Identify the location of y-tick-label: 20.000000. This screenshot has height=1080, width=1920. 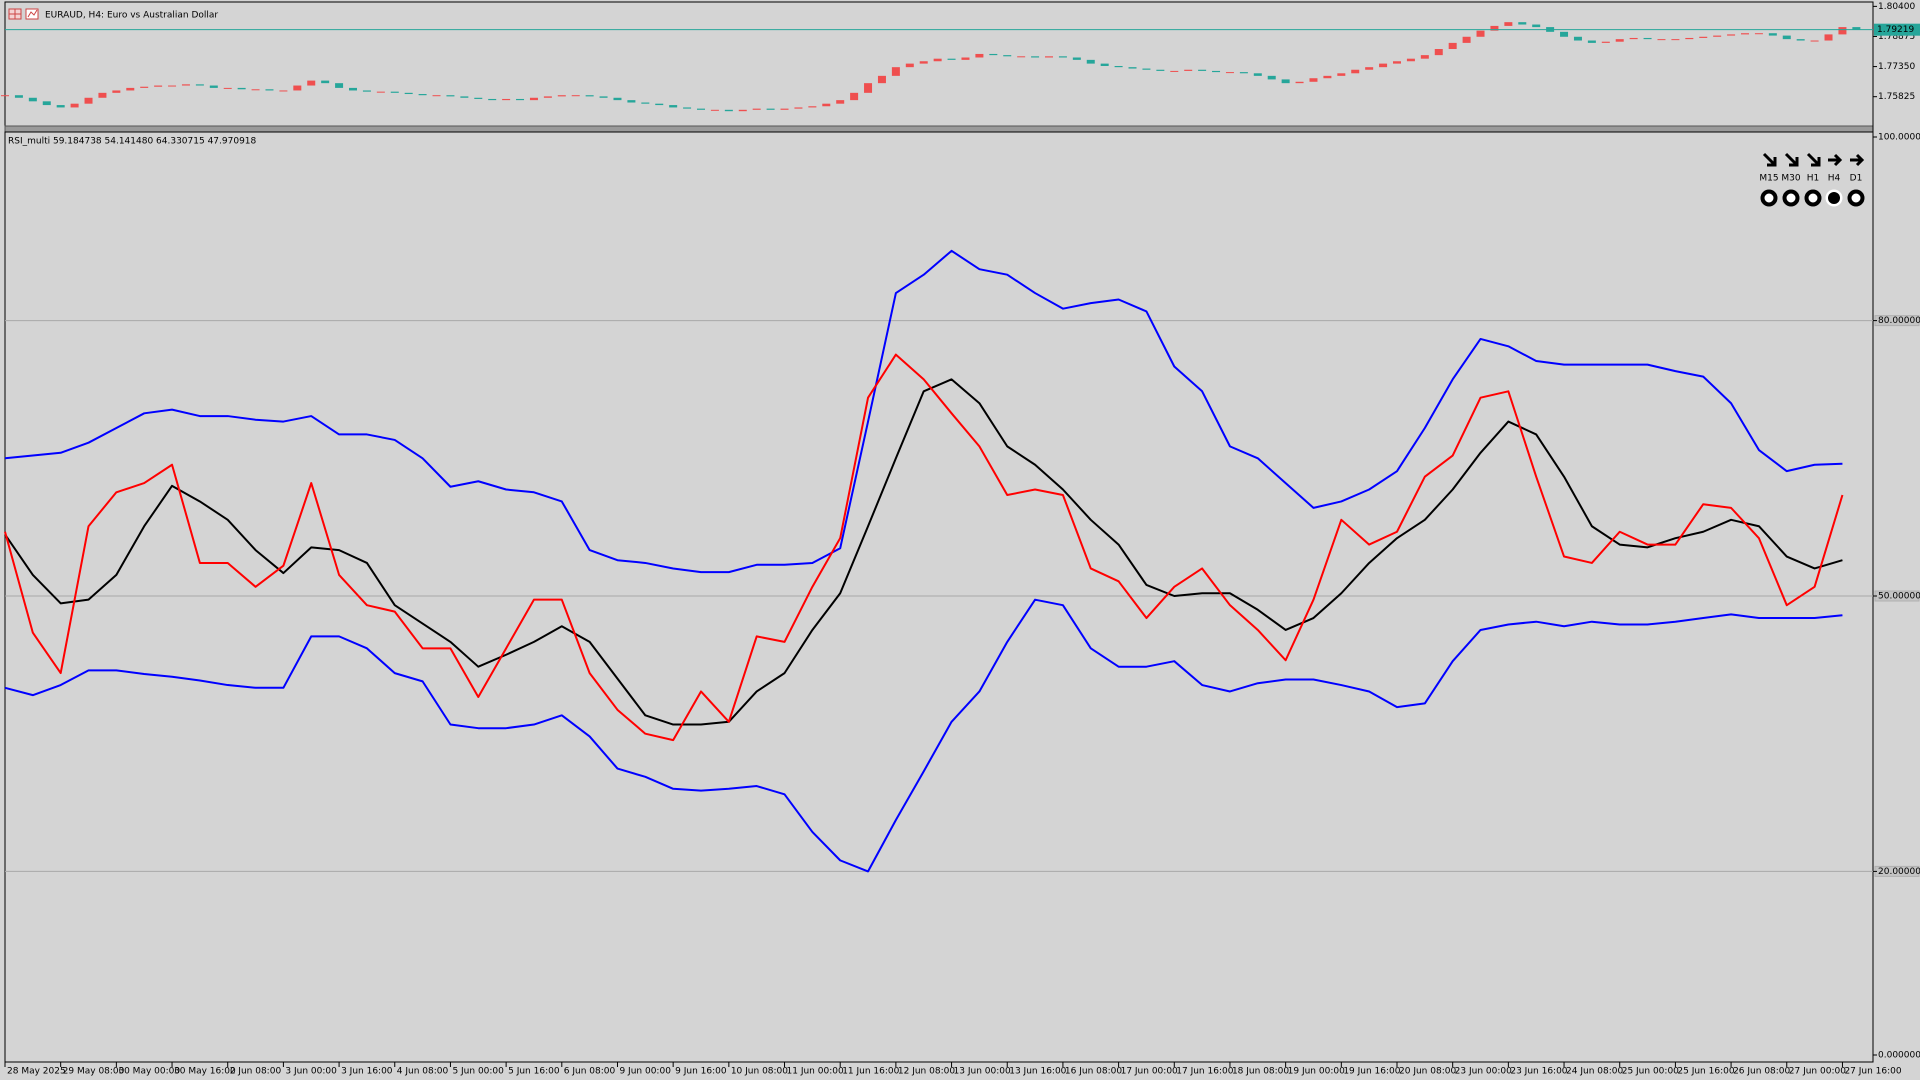
(1899, 872).